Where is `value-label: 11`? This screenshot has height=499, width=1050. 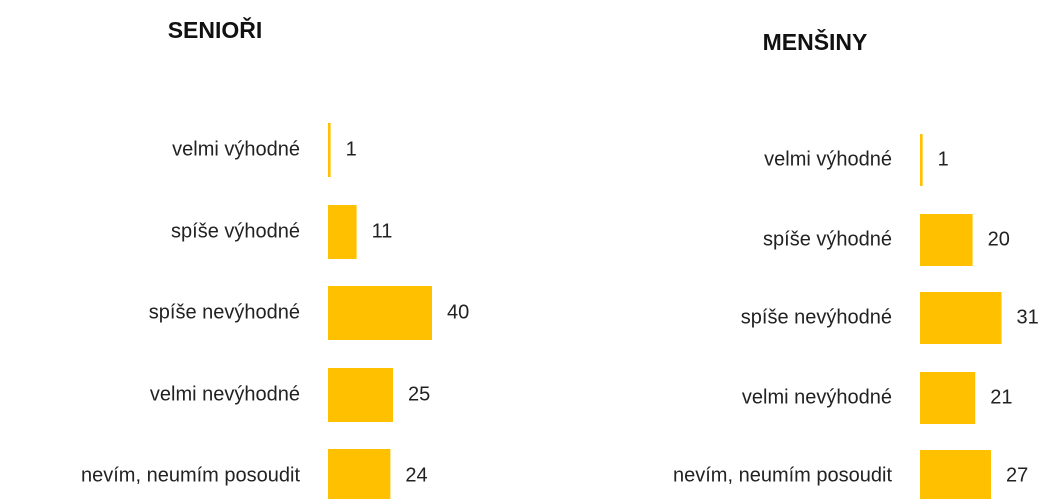
value-label: 11 is located at coordinates (382, 231).